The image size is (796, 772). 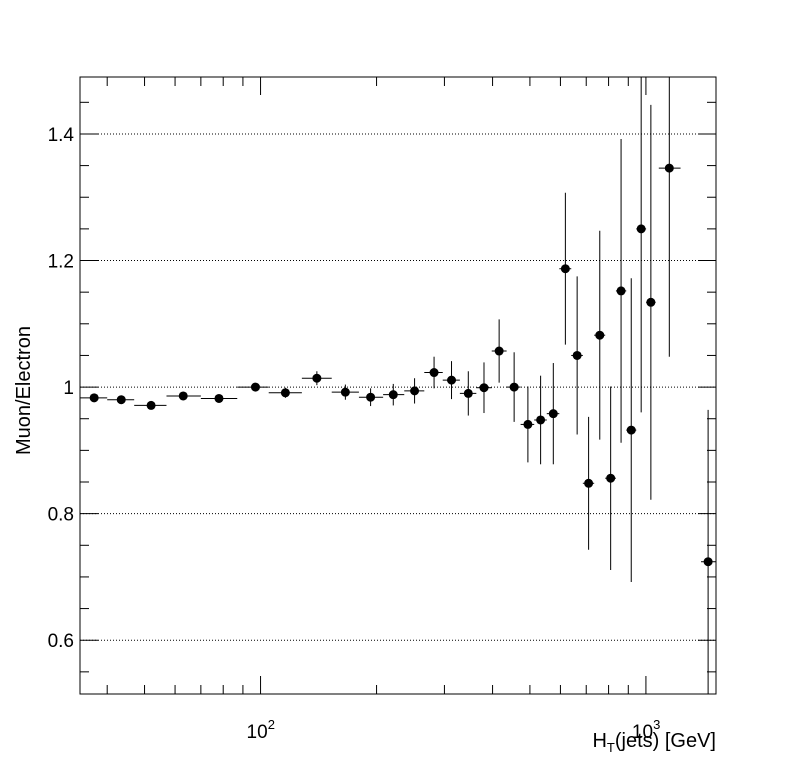 I want to click on y-tick-label: 1.2, so click(x=61, y=262).